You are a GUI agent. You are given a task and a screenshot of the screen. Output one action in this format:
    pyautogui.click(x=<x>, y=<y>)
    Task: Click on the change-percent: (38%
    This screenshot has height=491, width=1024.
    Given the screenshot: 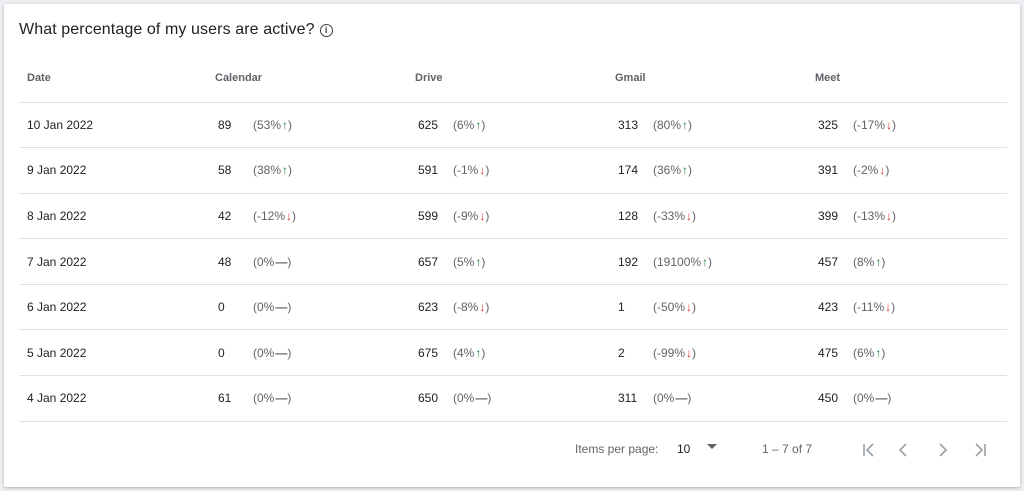 What is the action you would take?
    pyautogui.click(x=267, y=170)
    